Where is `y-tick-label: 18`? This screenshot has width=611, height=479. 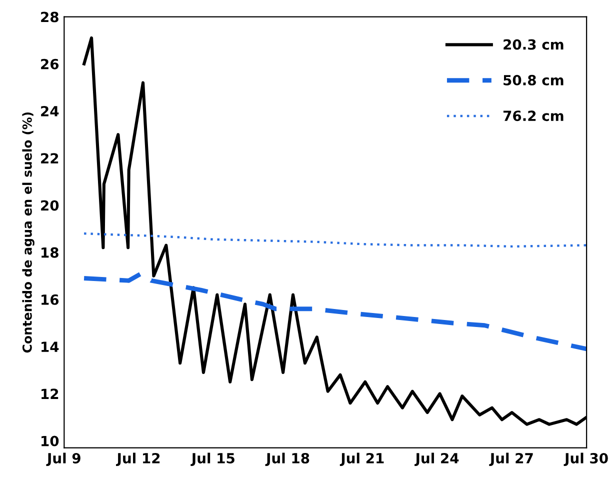
y-tick-label: 18 is located at coordinates (50, 252).